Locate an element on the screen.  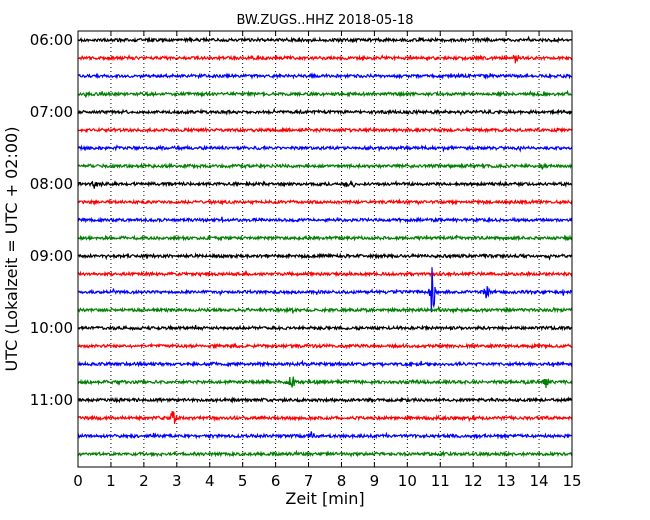
x-tick-label: 0 is located at coordinates (78, 481).